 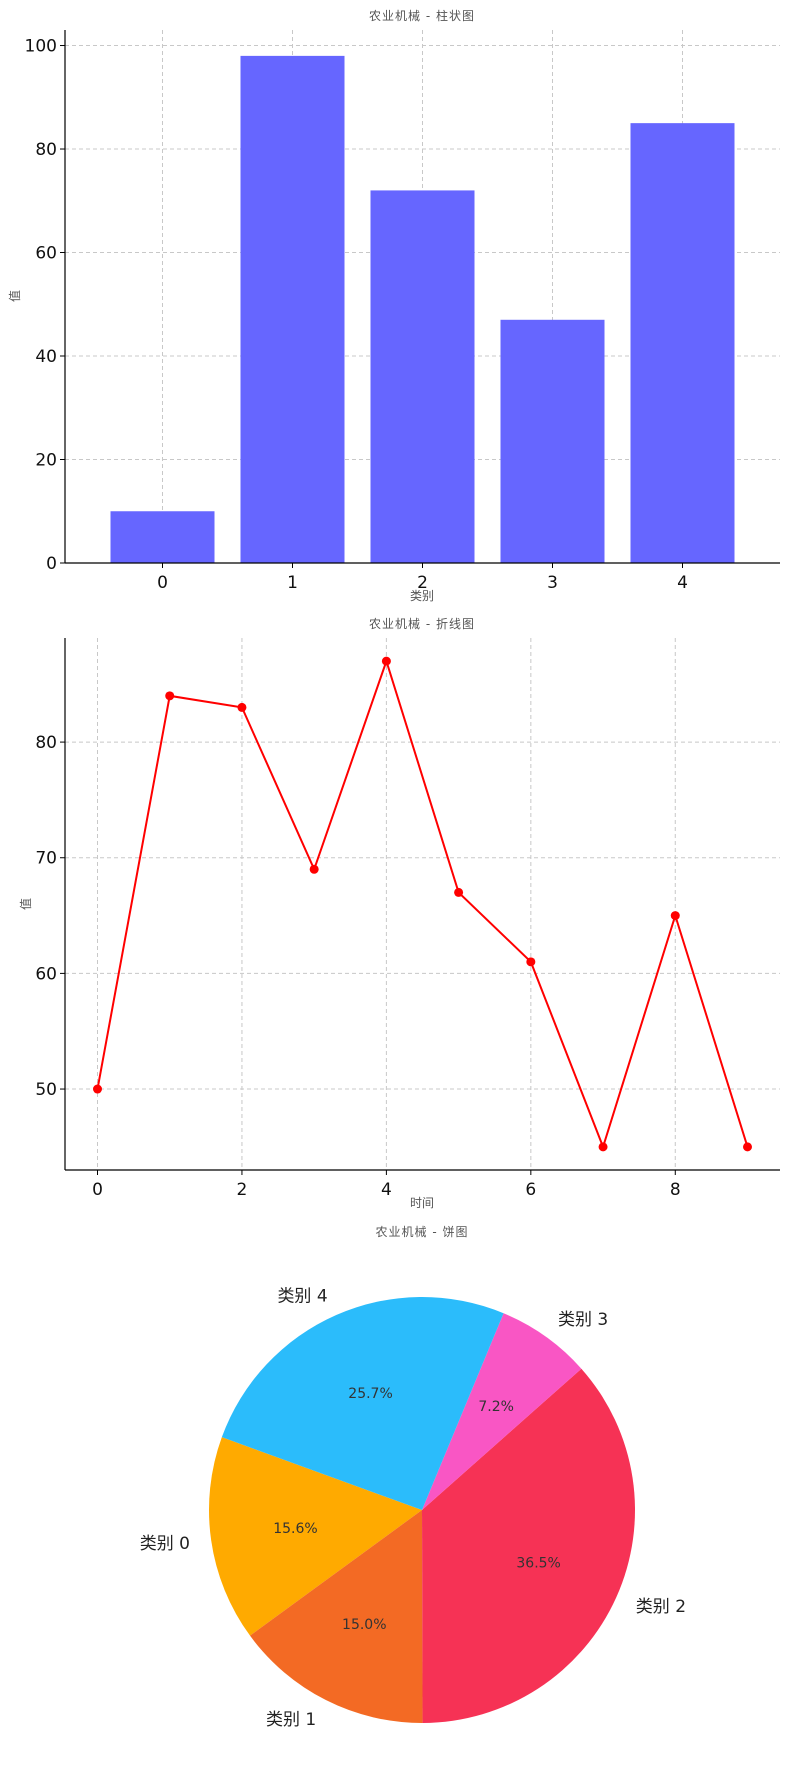 I want to click on pie-slice-1-label: 类别 1, so click(x=291, y=1720).